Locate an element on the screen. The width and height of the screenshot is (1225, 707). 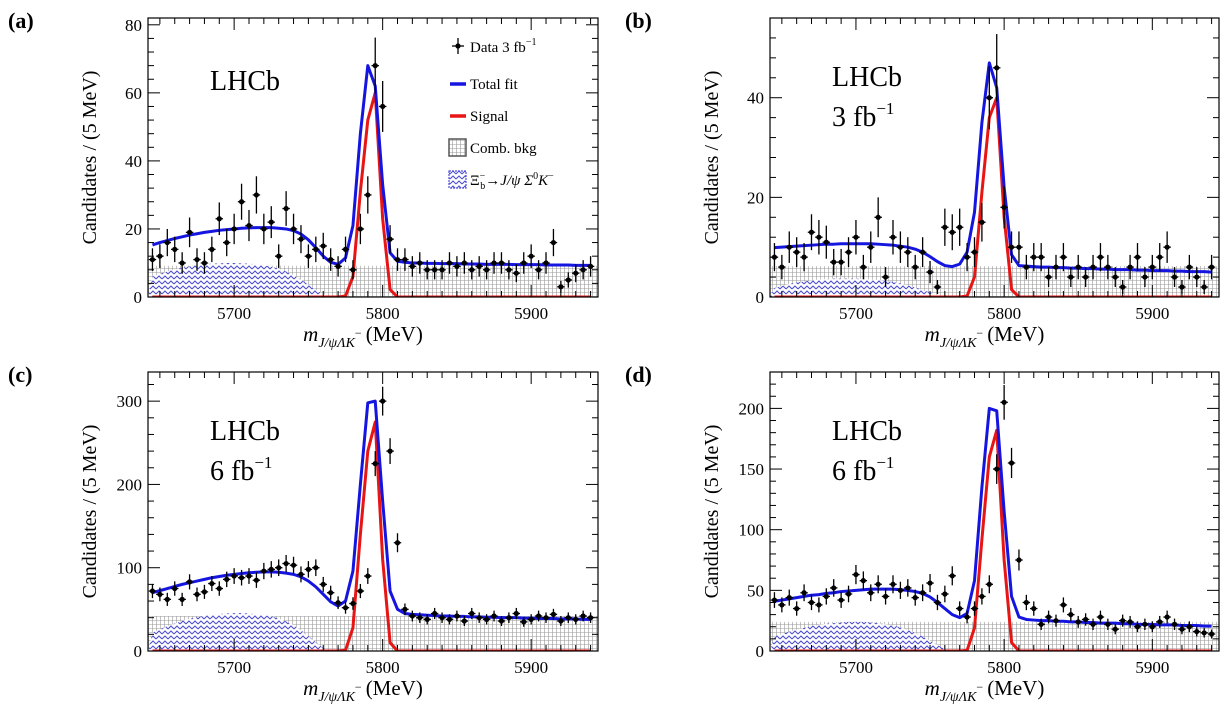
data-points is located at coordinates (993, 511).